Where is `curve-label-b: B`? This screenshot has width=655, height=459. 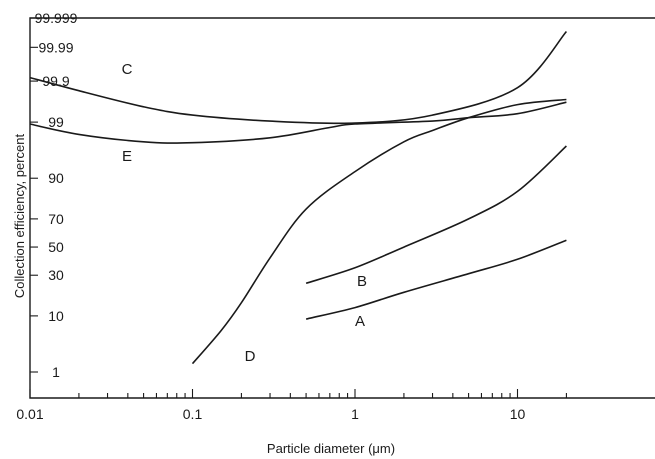
curve-label-b: B is located at coordinates (362, 281).